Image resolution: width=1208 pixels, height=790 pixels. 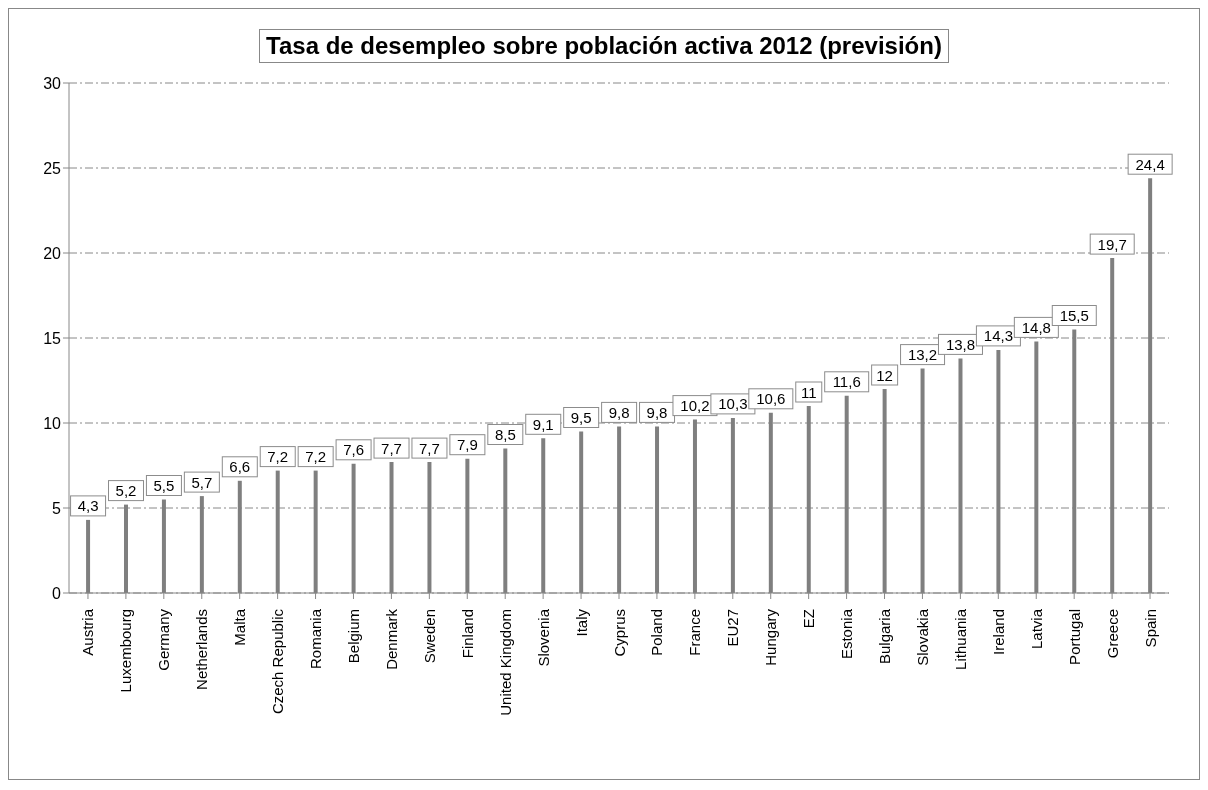 What do you see at coordinates (353, 636) in the screenshot?
I see `x-tick-label: Belgium` at bounding box center [353, 636].